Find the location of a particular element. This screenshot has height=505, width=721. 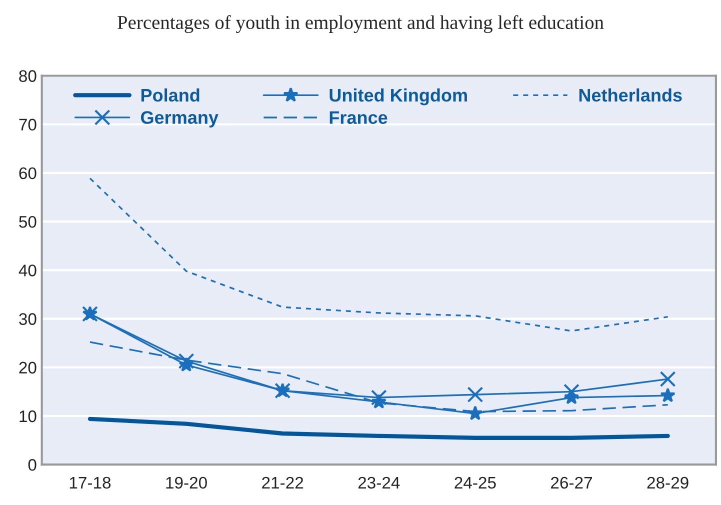

legend-label: Germany is located at coordinates (179, 119).